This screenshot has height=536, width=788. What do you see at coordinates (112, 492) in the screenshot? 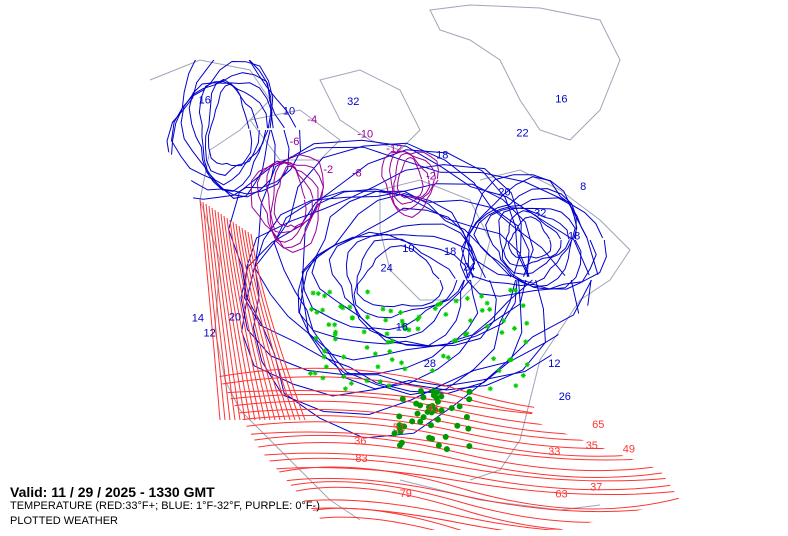
I see `valid-time: Valid: 11 / 29 / 2025 - 1330 GMT` at bounding box center [112, 492].